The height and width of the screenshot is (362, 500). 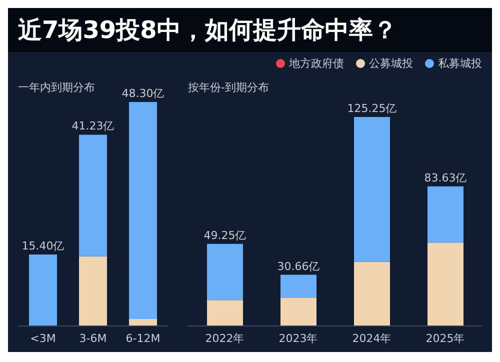 What do you see at coordinates (316, 63) in the screenshot?
I see `legend-label: 地方政府债` at bounding box center [316, 63].